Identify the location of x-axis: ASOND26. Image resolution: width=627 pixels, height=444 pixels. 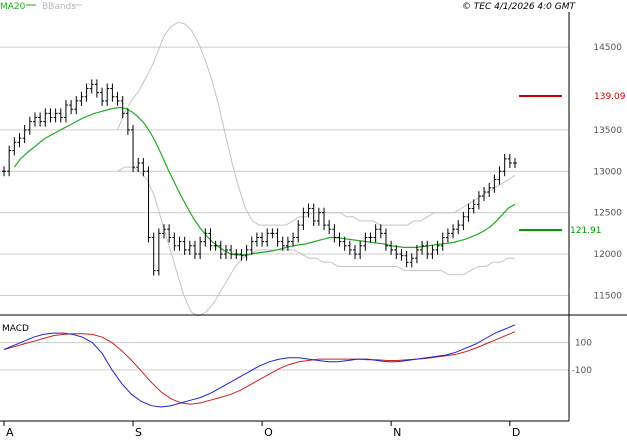
(261, 430).